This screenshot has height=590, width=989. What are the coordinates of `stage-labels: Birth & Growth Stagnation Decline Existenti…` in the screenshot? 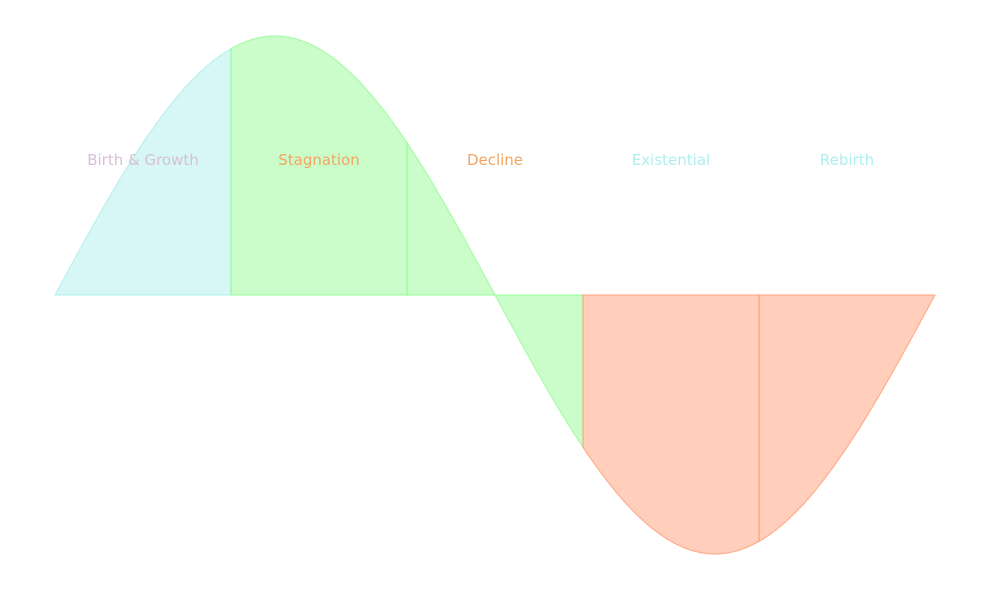 It's located at (480, 160).